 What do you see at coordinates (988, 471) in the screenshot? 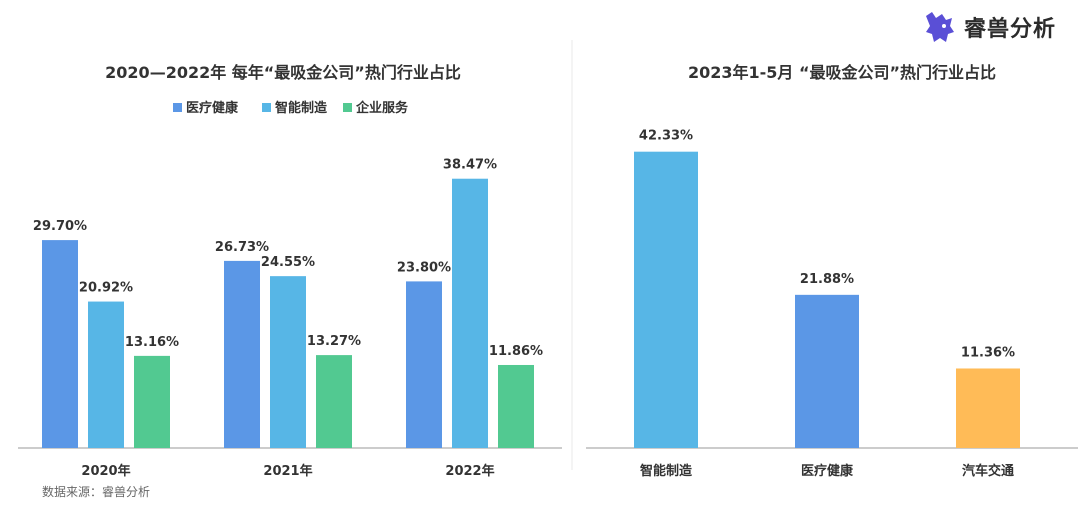
I see `category-label: 汽车交通` at bounding box center [988, 471].